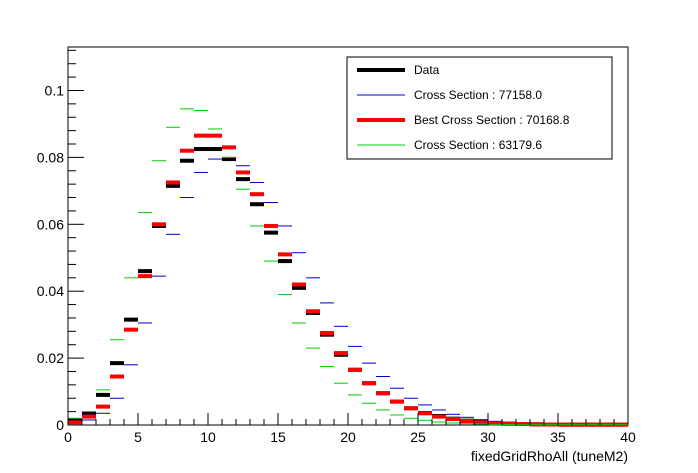  I want to click on y-tick-label: 0, so click(60, 425).